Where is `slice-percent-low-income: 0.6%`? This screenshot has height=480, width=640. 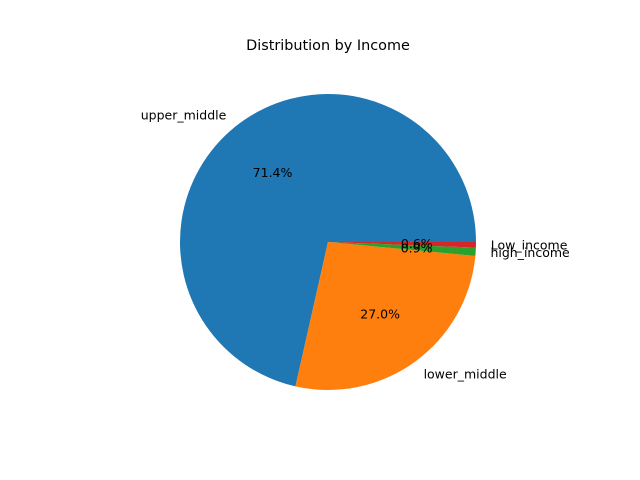 slice-percent-low-income: 0.6% is located at coordinates (417, 243).